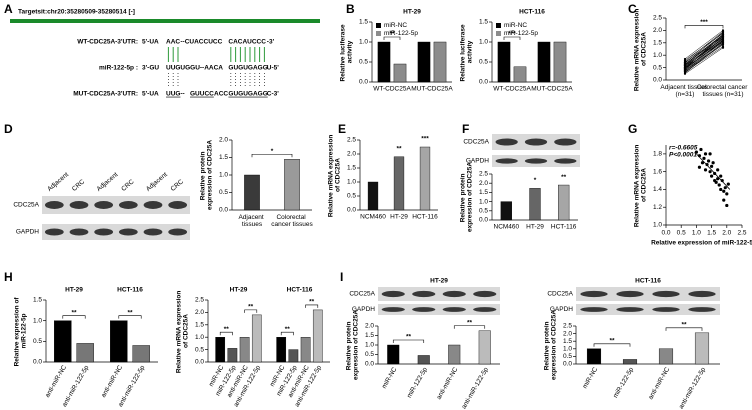 The width and height of the screenshot is (752, 410). Describe the element at coordinates (648, 281) in the screenshot. I see `chart-title: HCT-116` at that location.